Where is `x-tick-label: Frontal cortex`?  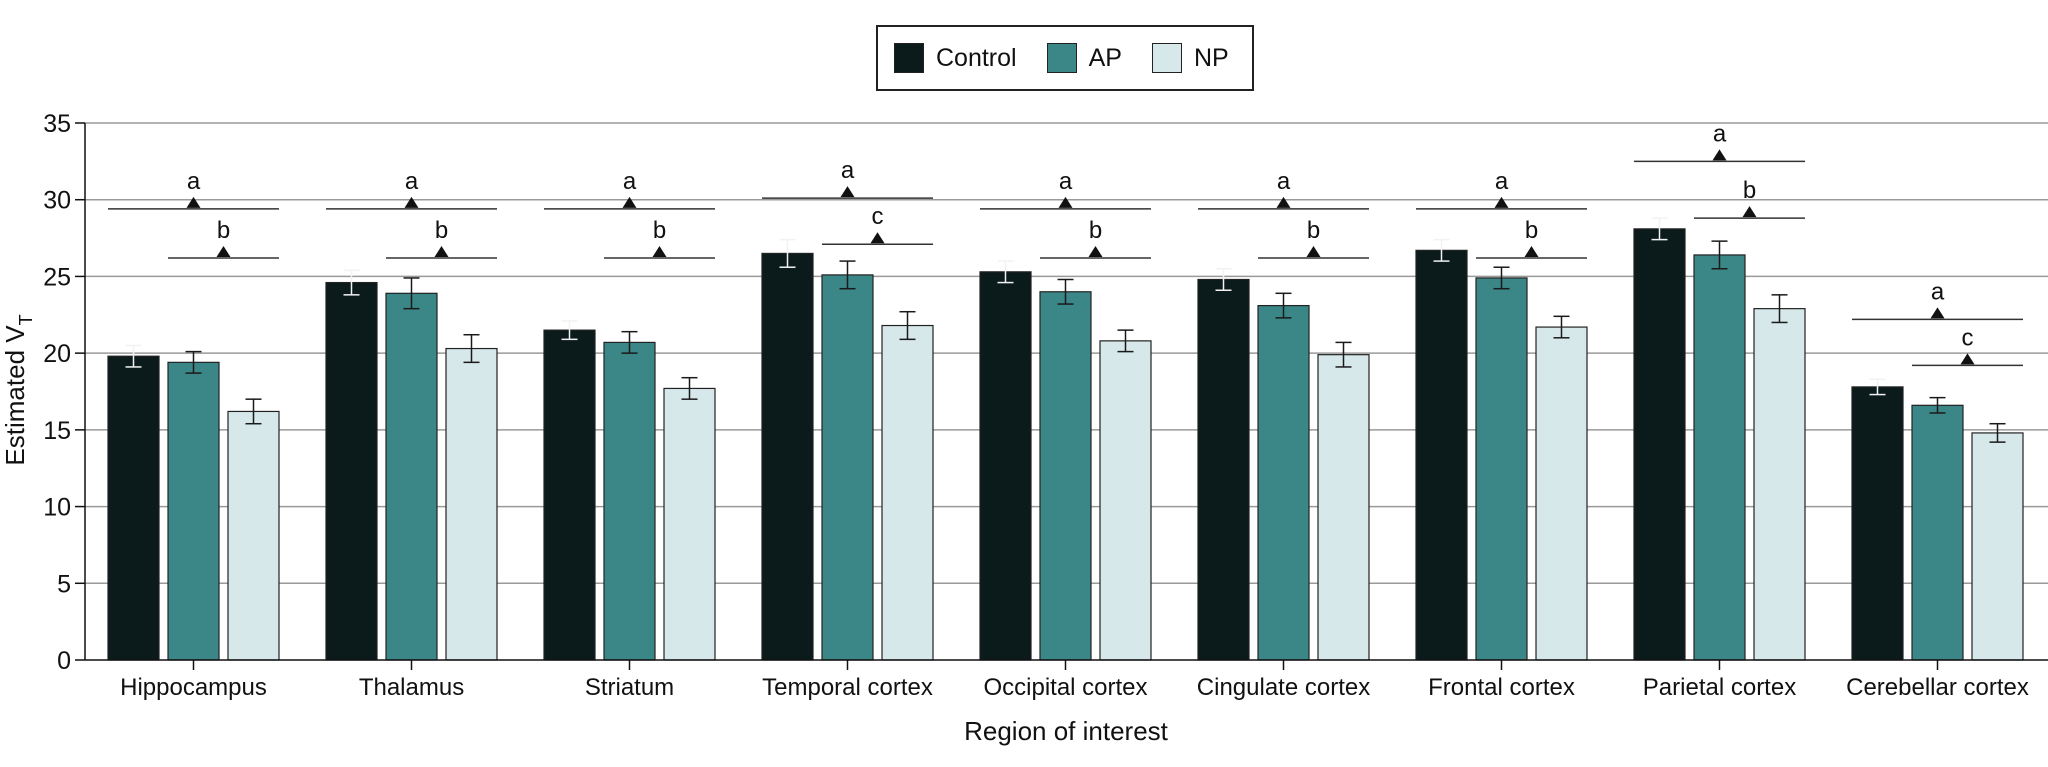
x-tick-label: Frontal cortex is located at coordinates (1501, 687).